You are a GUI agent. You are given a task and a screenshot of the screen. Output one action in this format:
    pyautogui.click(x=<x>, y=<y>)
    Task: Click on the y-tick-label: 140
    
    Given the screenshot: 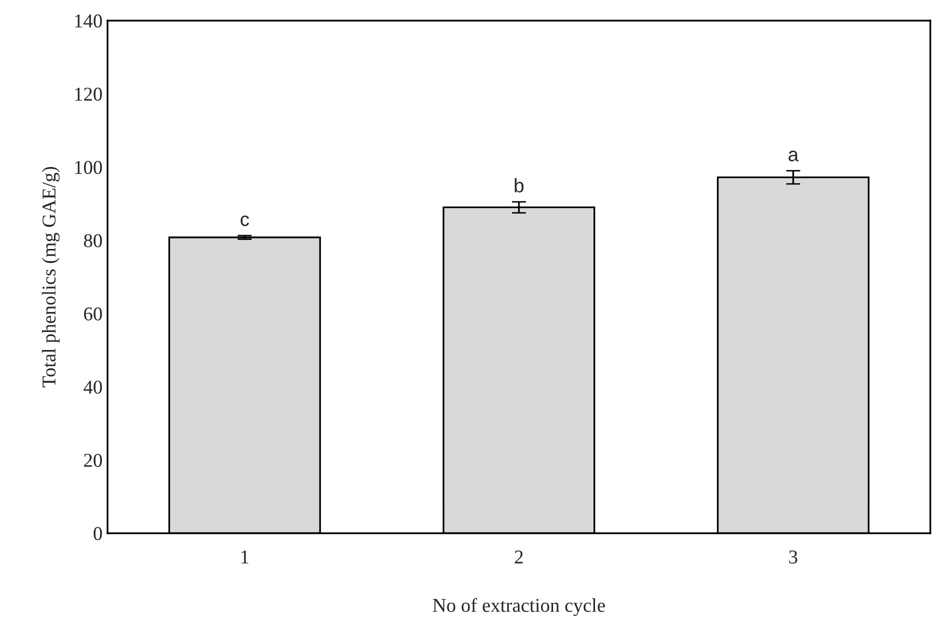 What is the action you would take?
    pyautogui.click(x=88, y=21)
    